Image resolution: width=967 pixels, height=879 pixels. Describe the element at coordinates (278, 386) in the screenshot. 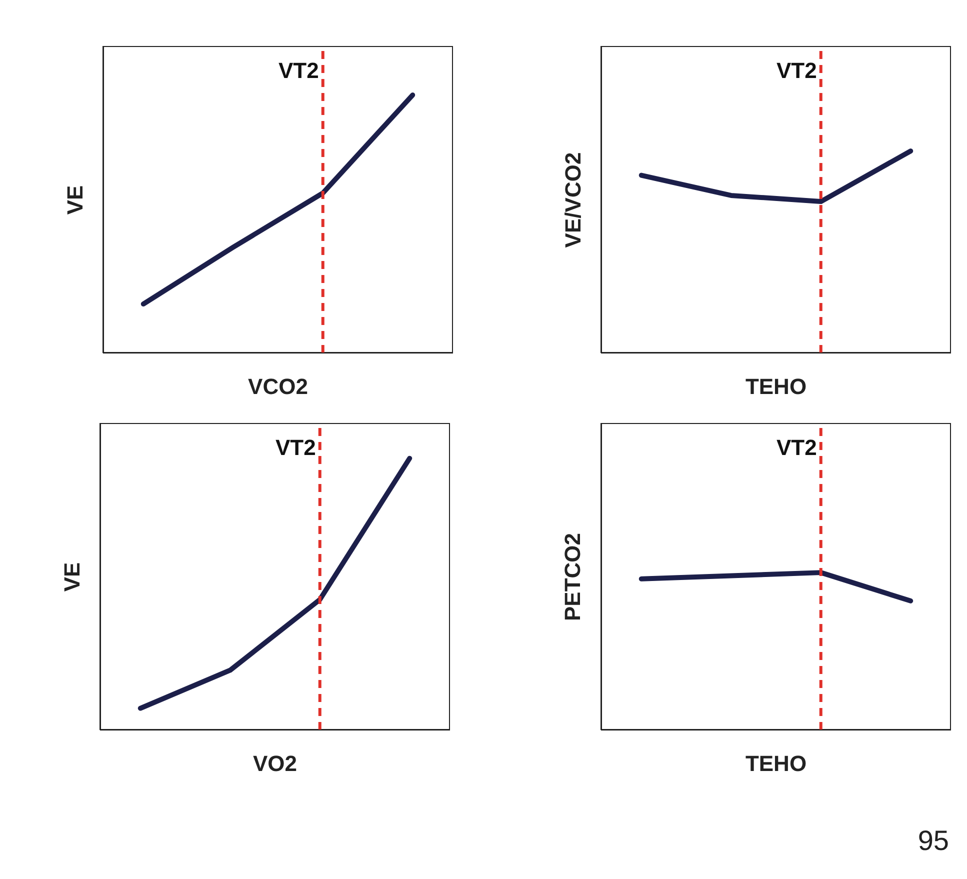

I see `x-axis-title: VCO2` at that location.